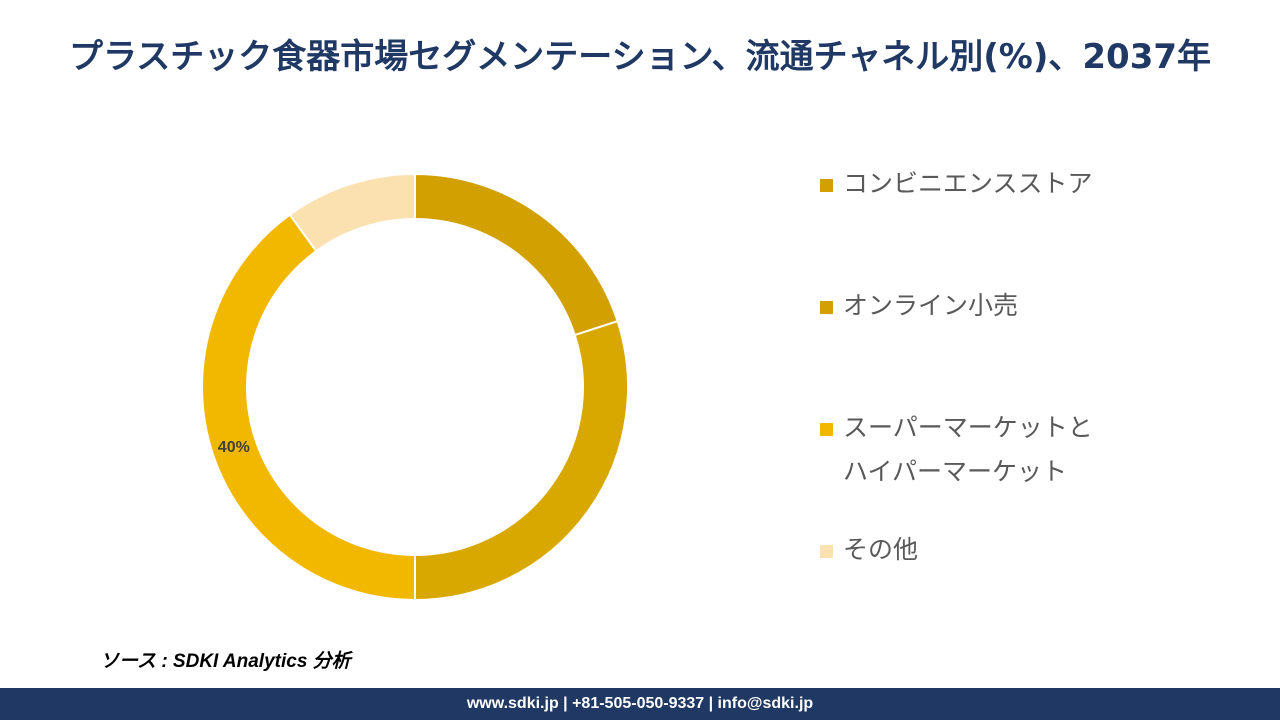 The image size is (1280, 720). What do you see at coordinates (826, 551) in the screenshot?
I see `legend-swatch-other` at bounding box center [826, 551].